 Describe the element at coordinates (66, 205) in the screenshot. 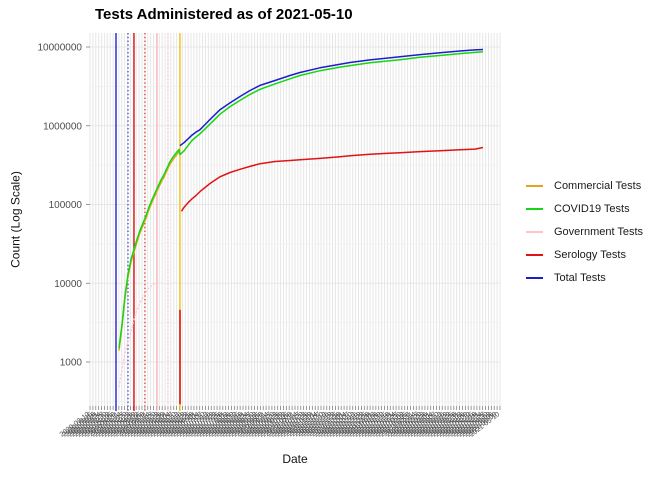

I see `y-tick-label: 100000` at that location.